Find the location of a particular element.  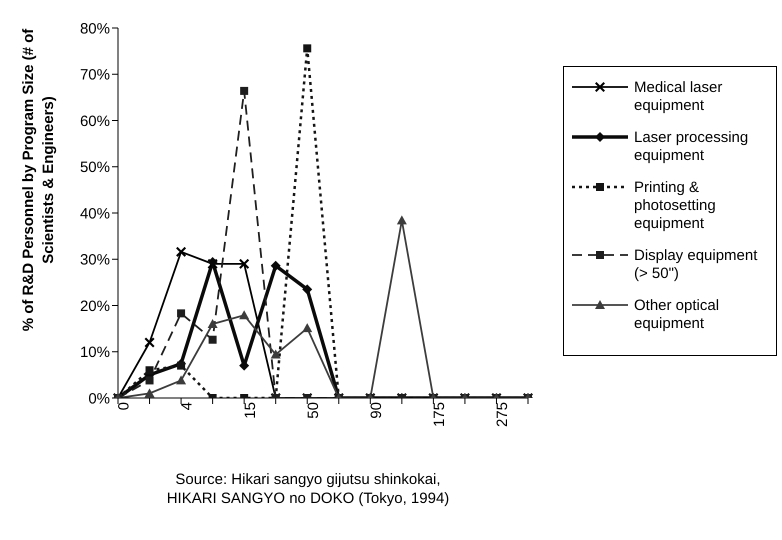

y-tick-label: 30% is located at coordinates (95, 260).